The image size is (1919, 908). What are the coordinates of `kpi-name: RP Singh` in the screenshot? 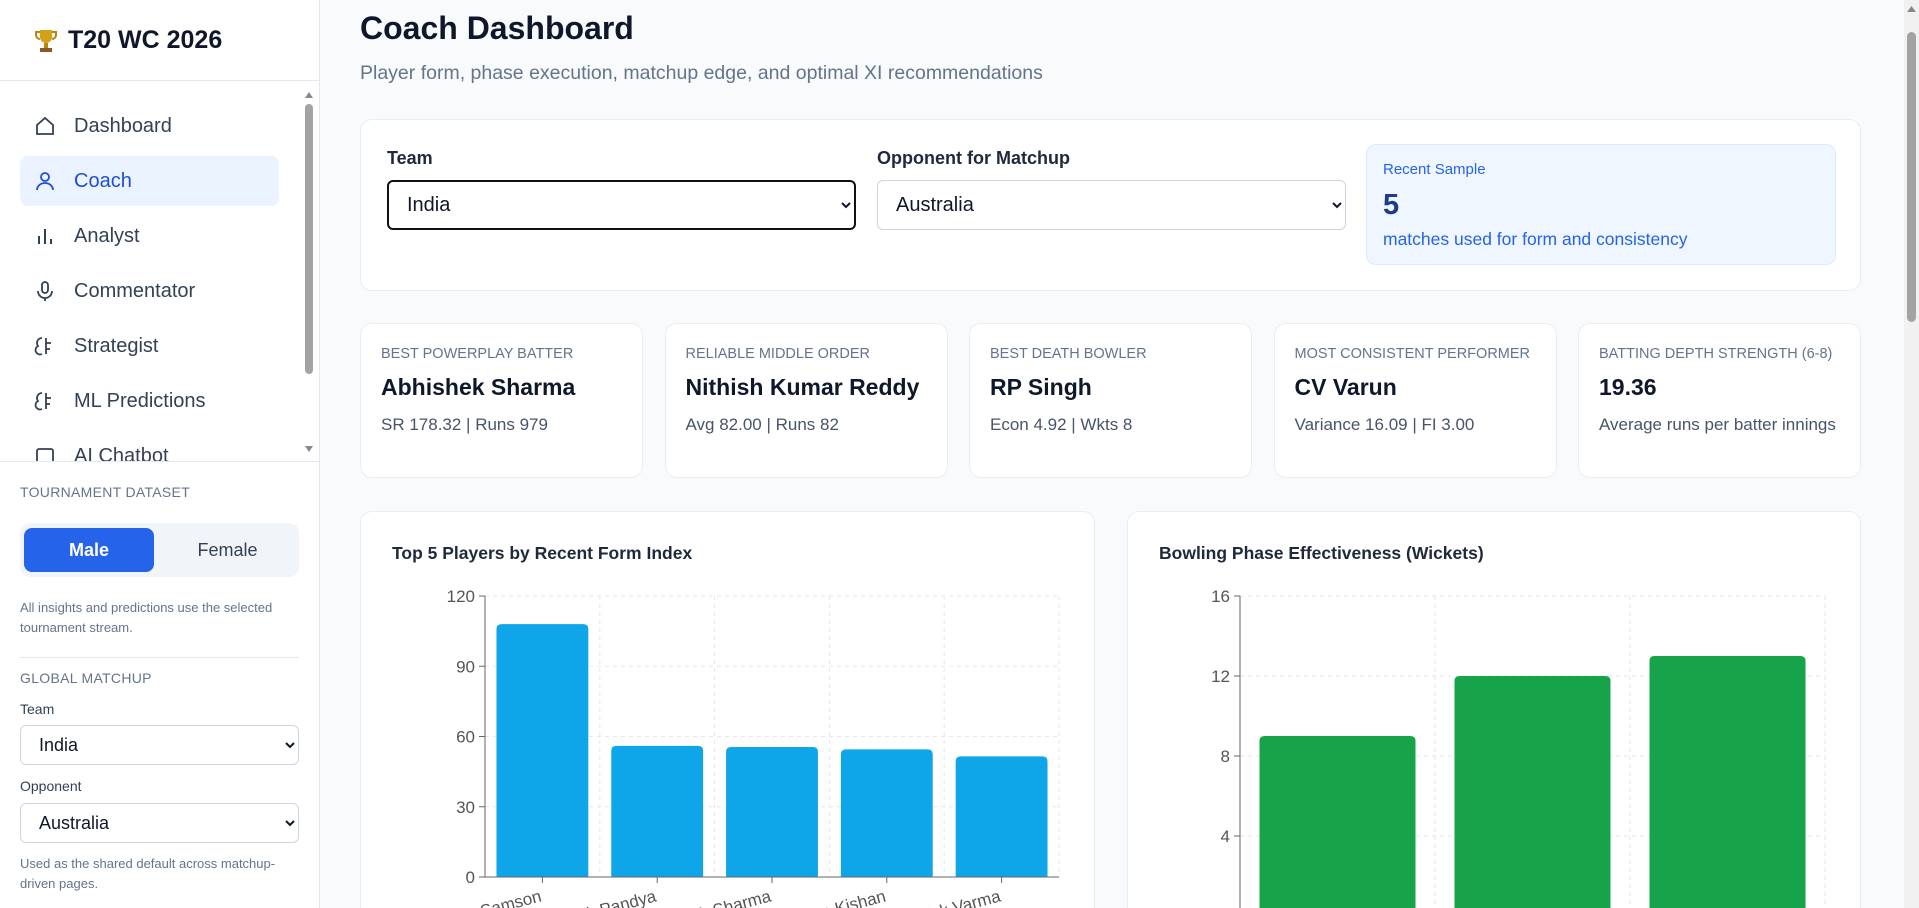 It's located at (1041, 387).